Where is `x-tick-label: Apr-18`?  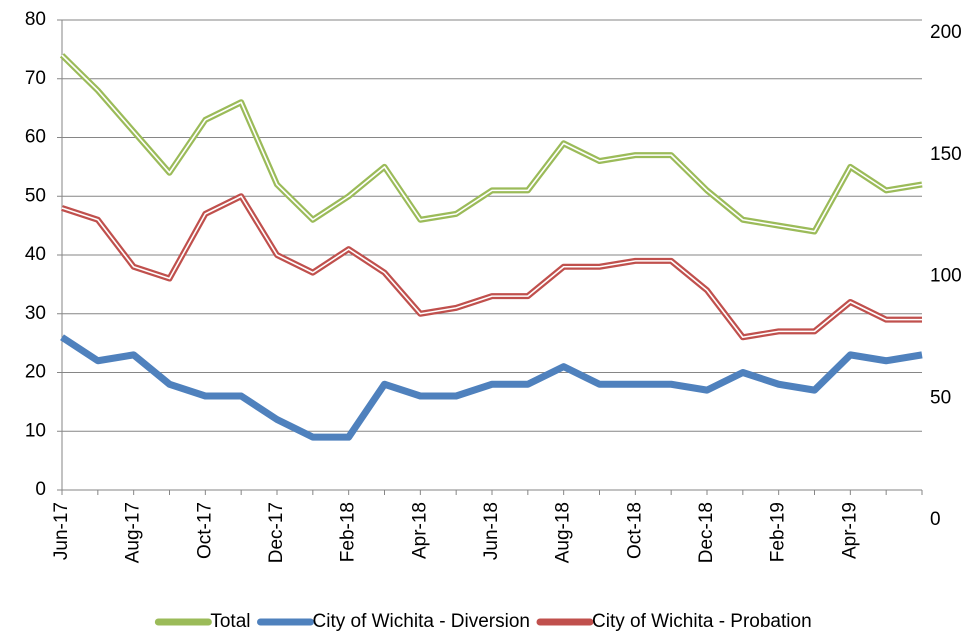 x-tick-label: Apr-18 is located at coordinates (419, 530).